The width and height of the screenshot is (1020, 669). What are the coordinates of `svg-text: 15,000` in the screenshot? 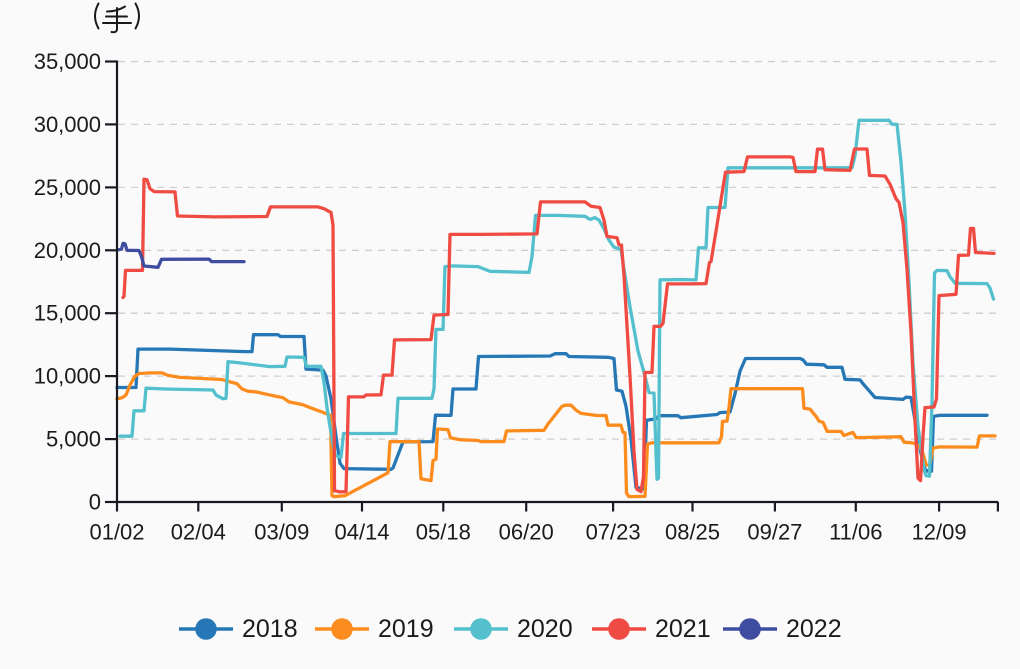 It's located at (67, 313).